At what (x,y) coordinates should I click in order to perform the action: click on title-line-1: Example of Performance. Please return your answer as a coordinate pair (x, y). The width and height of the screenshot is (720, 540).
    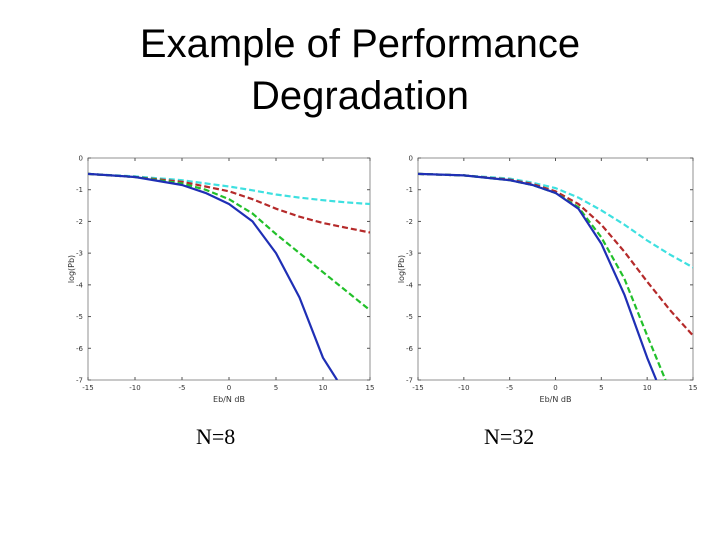
    Looking at the image, I should click on (360, 44).